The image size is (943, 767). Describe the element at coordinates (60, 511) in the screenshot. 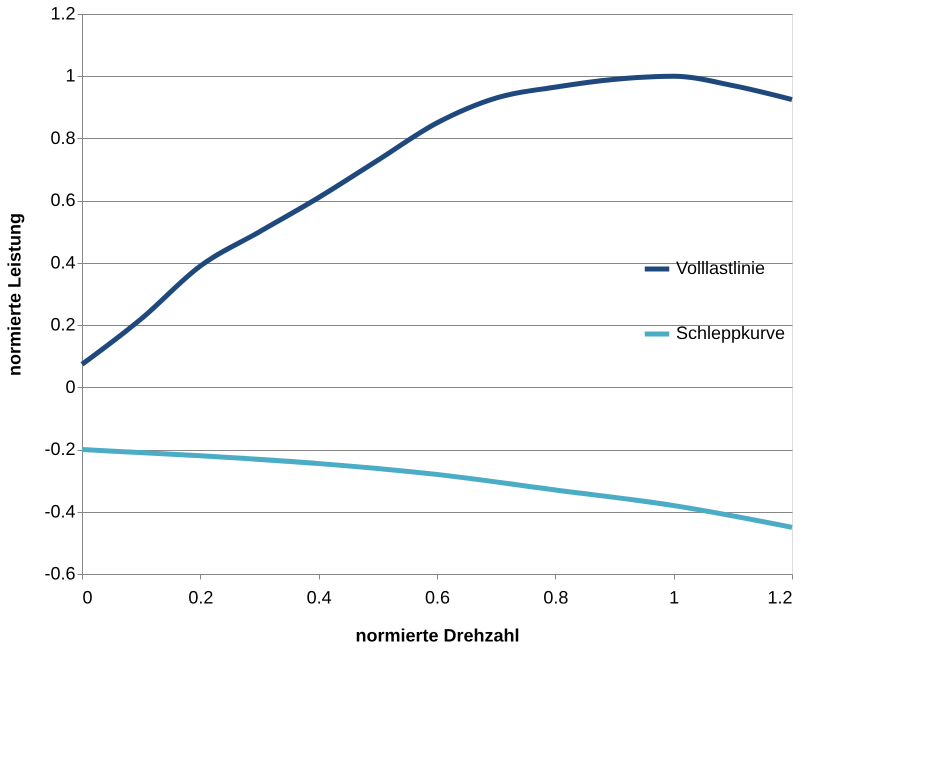

I see `y-tick-label: -0.4` at that location.